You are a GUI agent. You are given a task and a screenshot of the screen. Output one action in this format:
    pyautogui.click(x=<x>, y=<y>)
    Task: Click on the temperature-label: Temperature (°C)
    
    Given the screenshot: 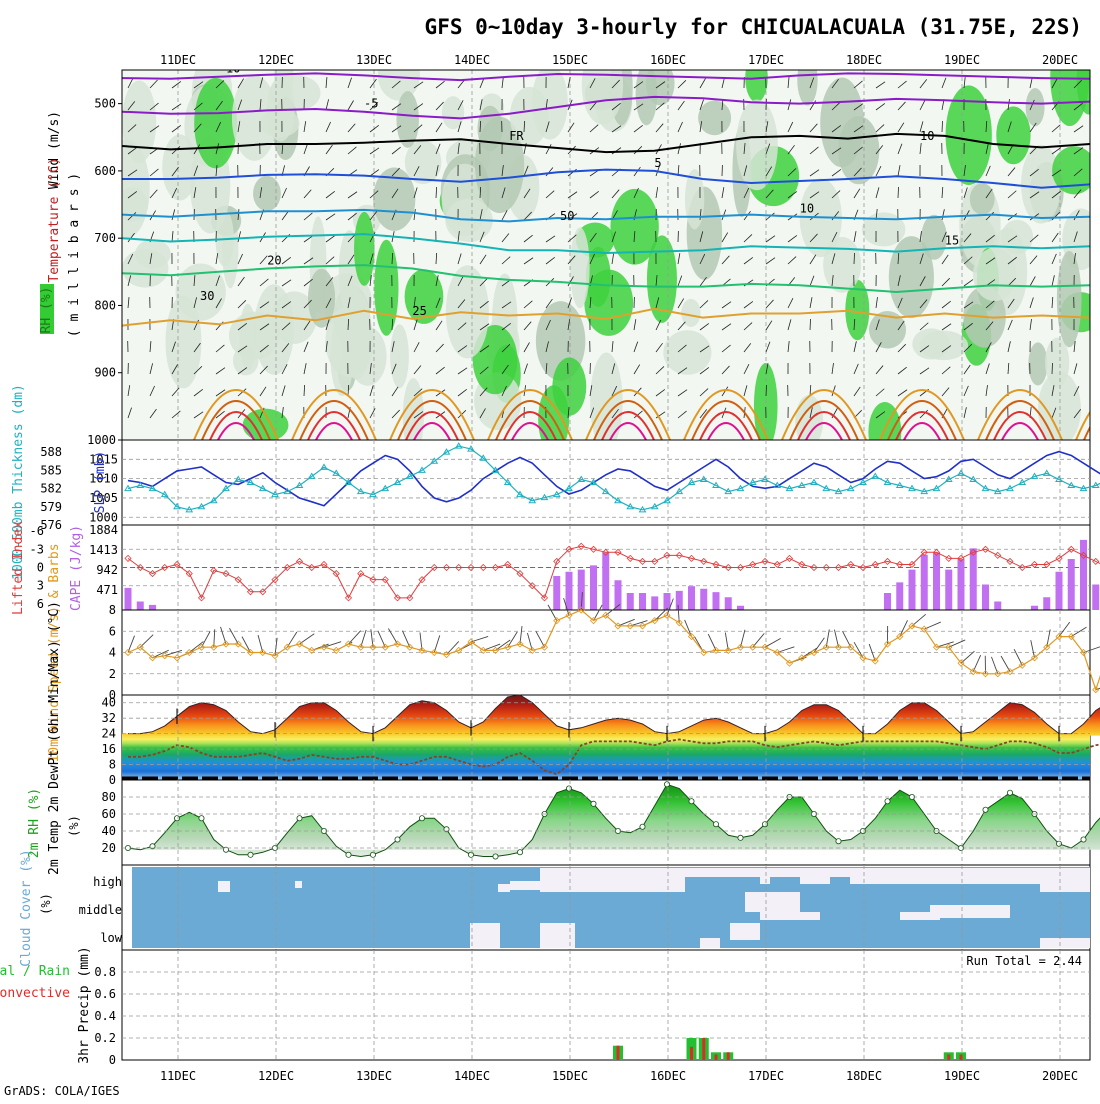 What is the action you would take?
    pyautogui.click(x=54, y=219)
    